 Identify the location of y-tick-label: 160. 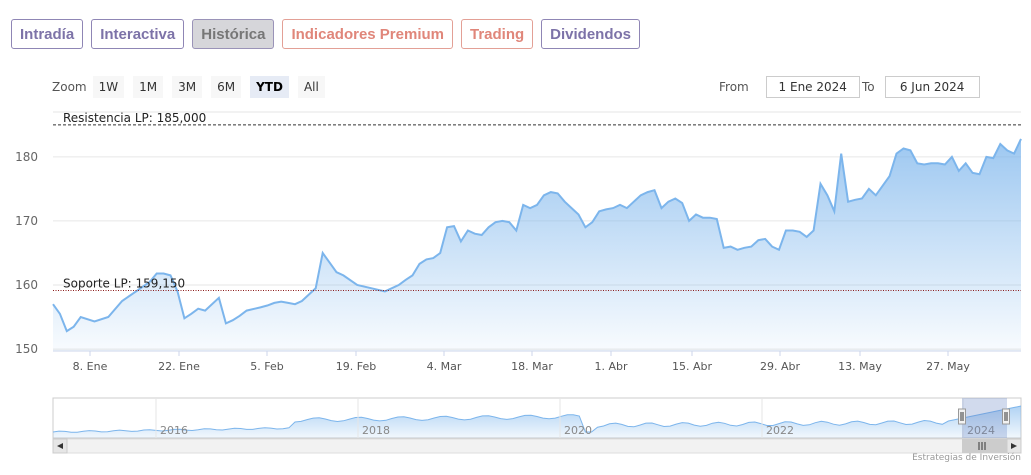
(26, 285).